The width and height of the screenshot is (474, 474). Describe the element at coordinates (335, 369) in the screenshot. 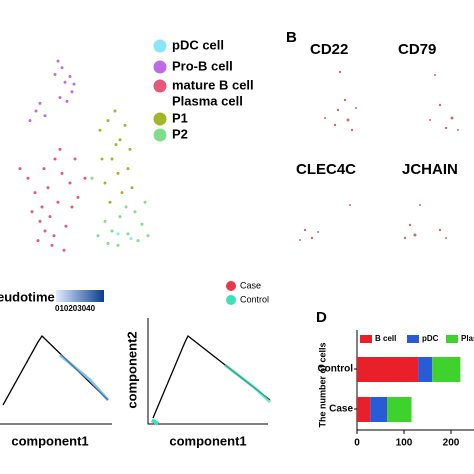

I see `y-tick-label: Control` at that location.